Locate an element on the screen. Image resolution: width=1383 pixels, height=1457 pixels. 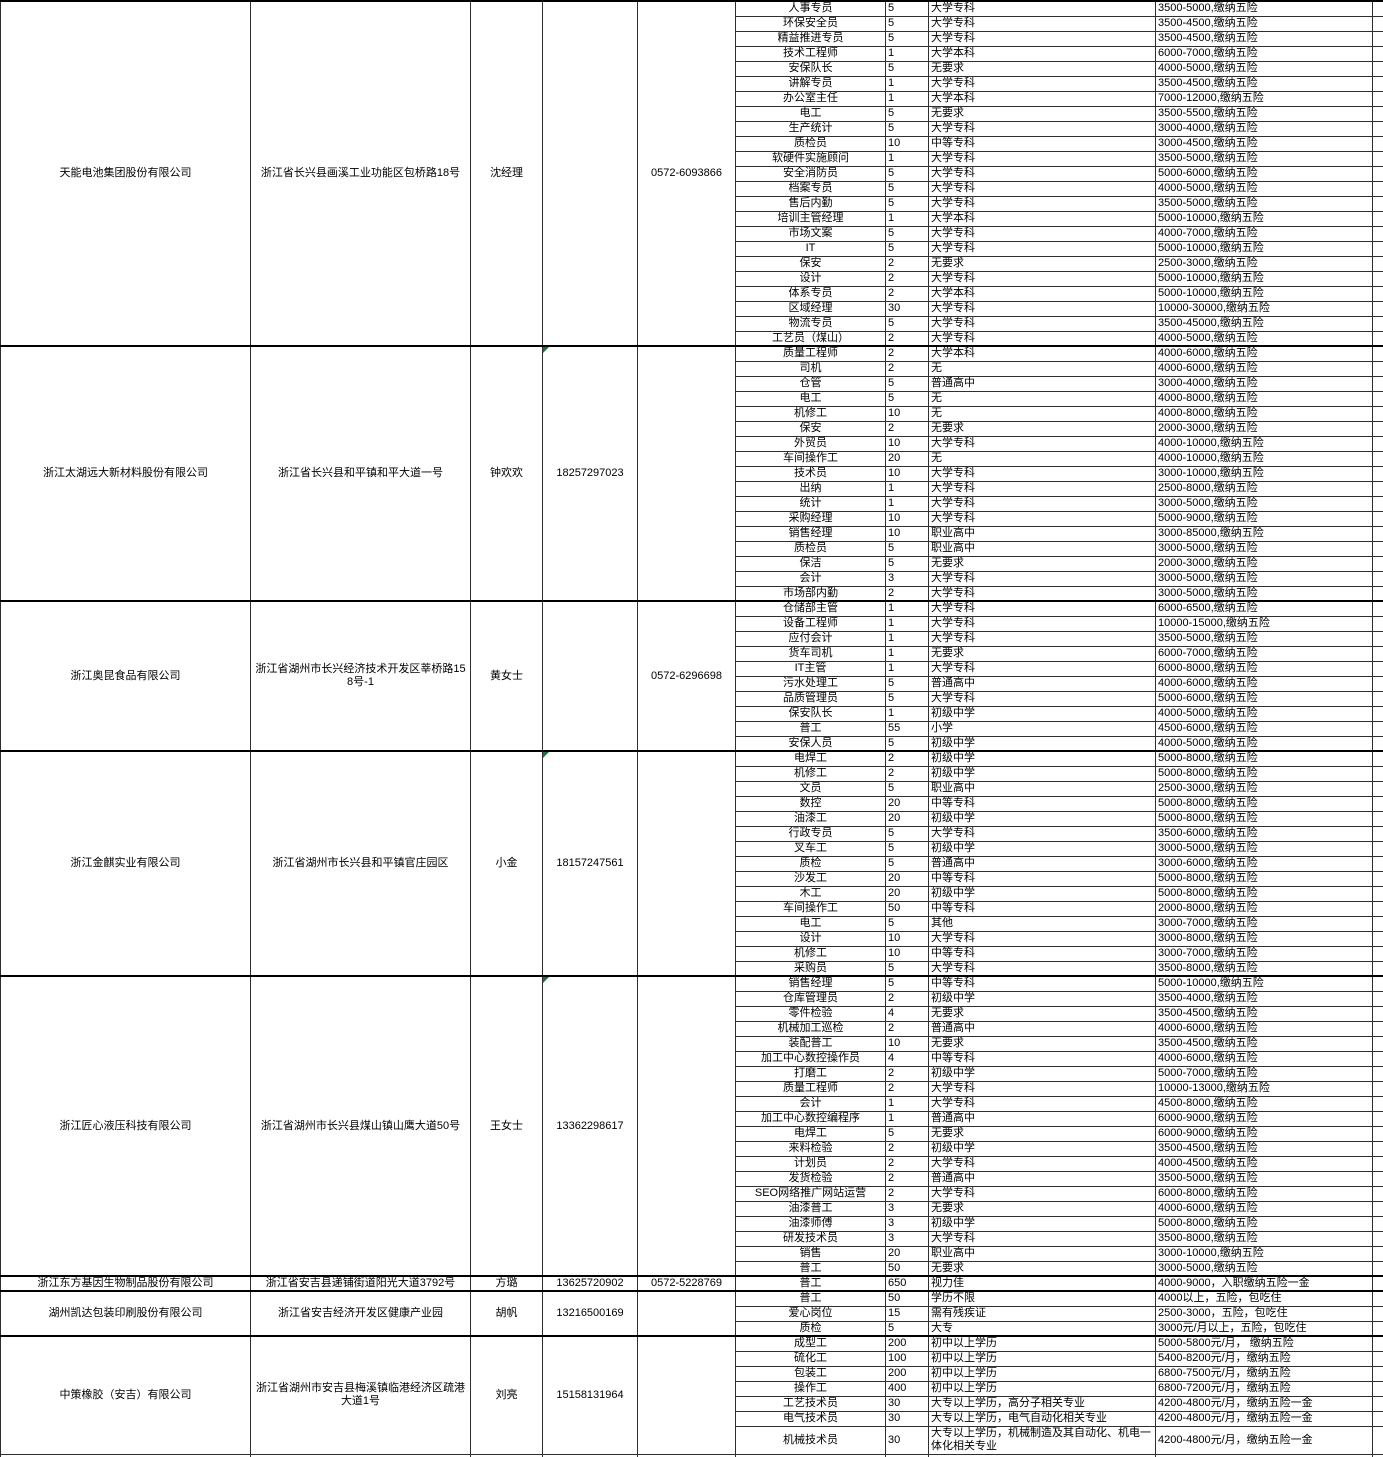
job-title-cell: 安全消防员 is located at coordinates (811, 173).